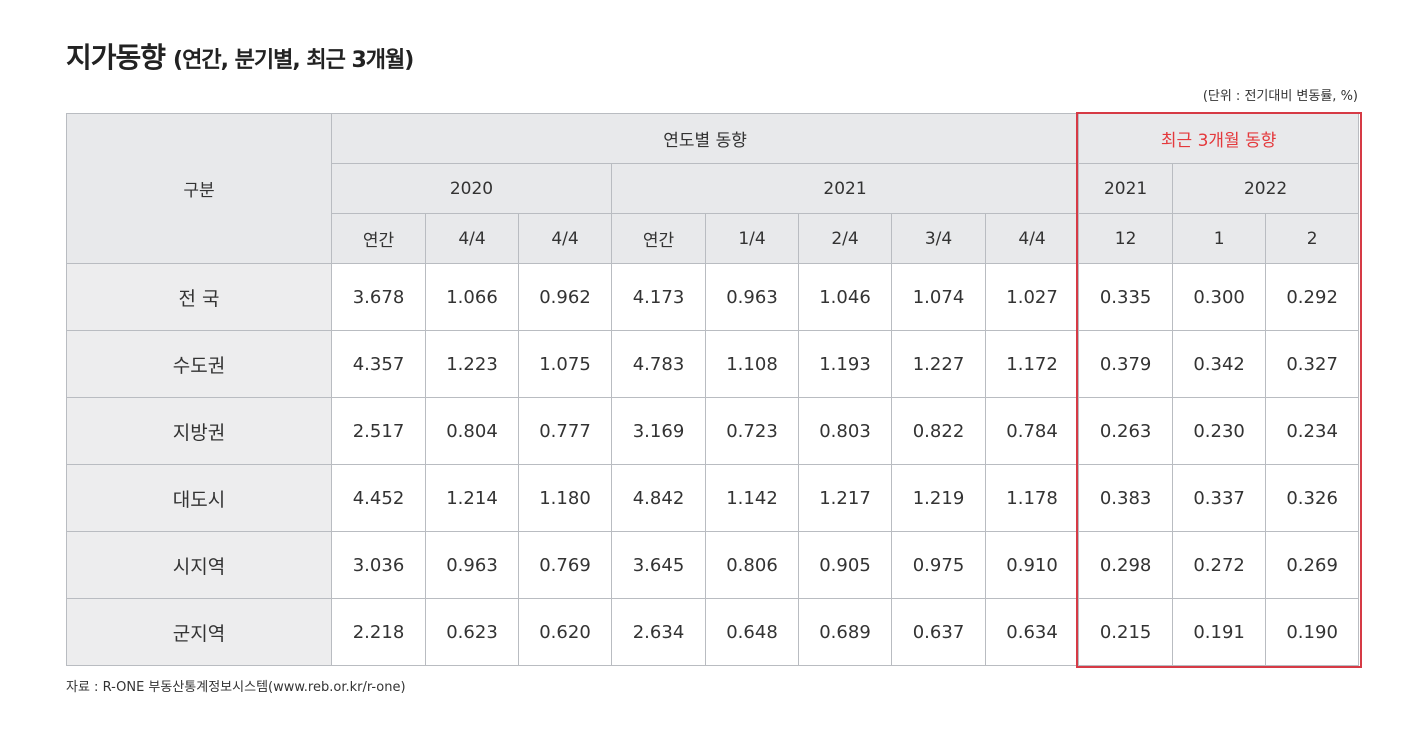 Image resolution: width=1425 pixels, height=755 pixels. Describe the element at coordinates (471, 188) in the screenshot. I see `header-year-2020: 2020` at that location.